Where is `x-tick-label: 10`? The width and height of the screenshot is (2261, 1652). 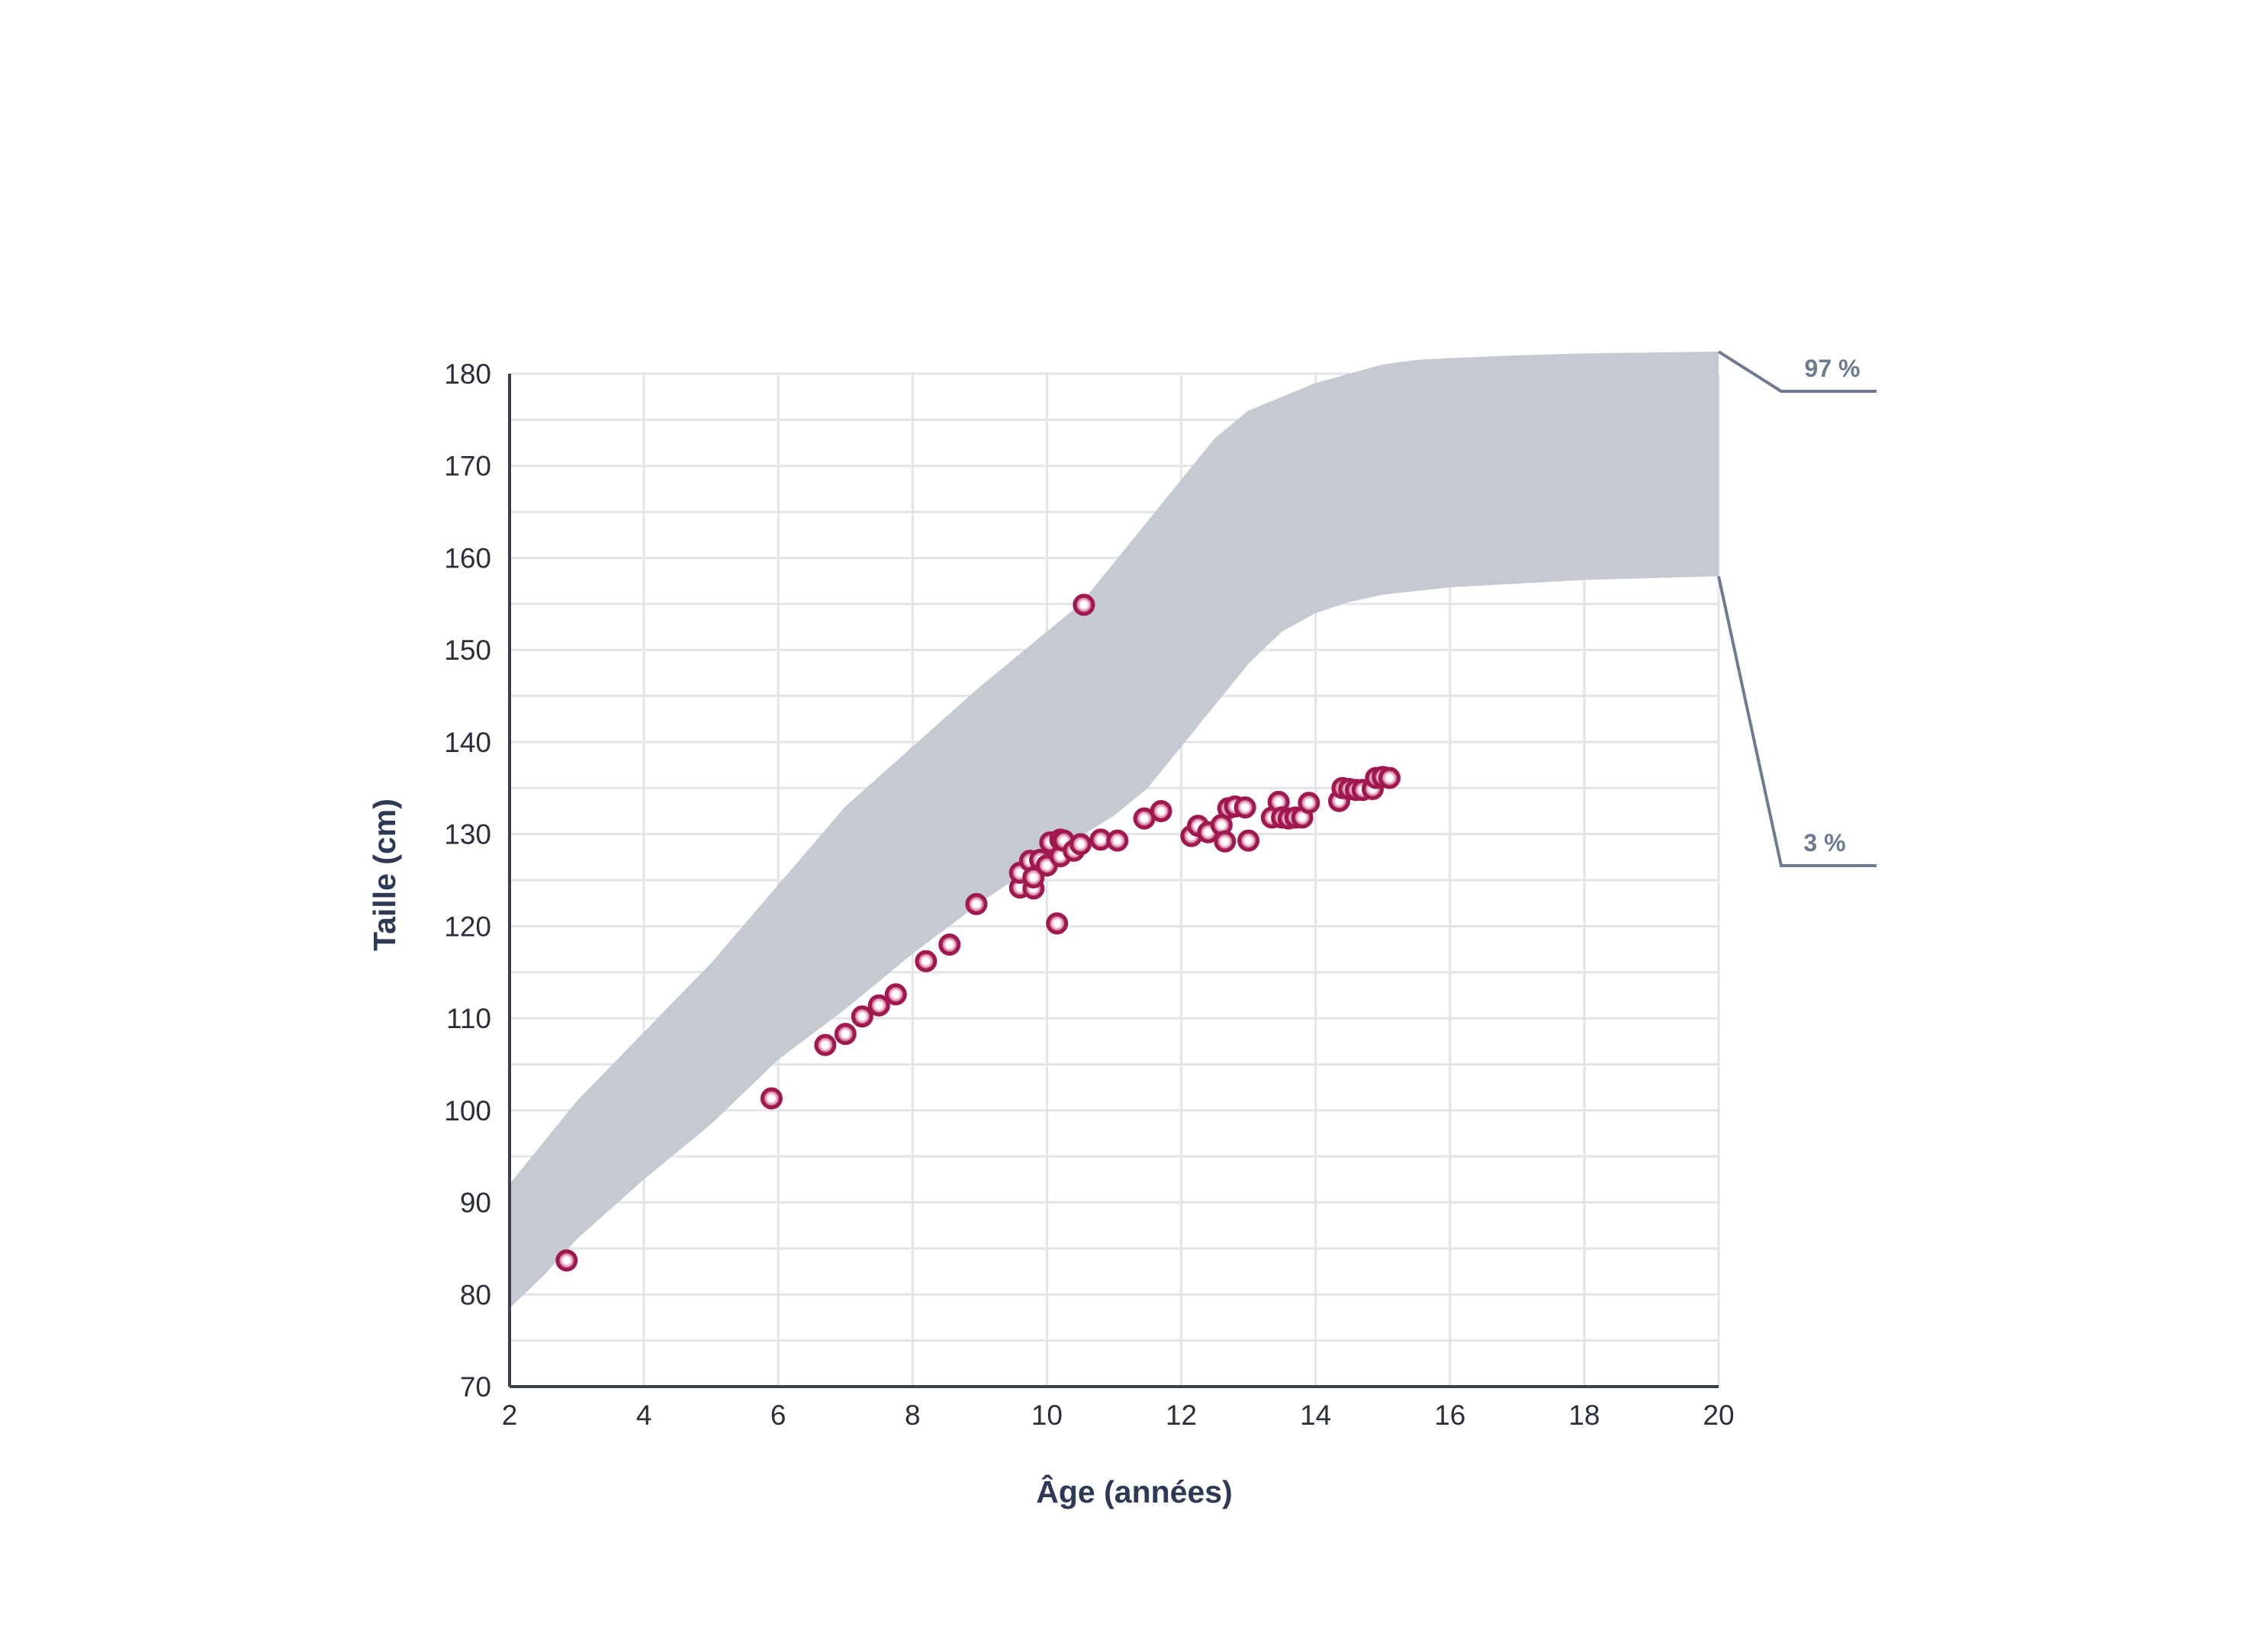 x-tick-label: 10 is located at coordinates (1047, 1416).